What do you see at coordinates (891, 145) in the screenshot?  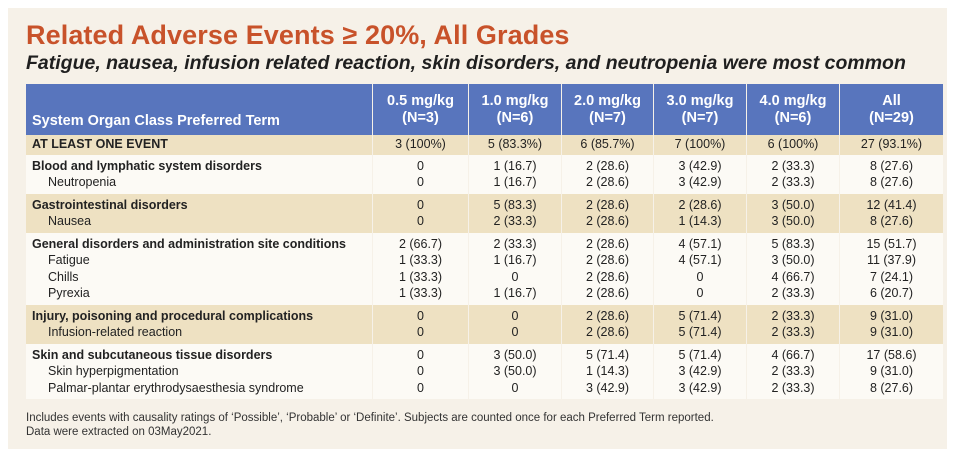 I see `summary-value: 27 (93.1%)` at bounding box center [891, 145].